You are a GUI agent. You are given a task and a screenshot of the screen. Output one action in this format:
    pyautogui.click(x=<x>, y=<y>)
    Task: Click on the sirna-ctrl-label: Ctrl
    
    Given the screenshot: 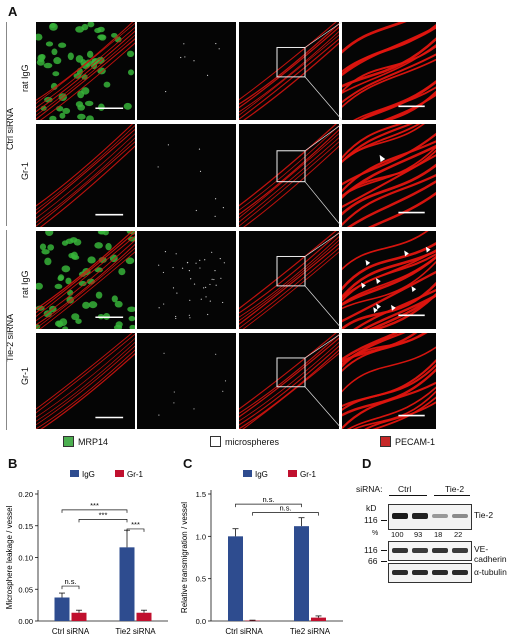 What is the action you would take?
    pyautogui.click(x=405, y=489)
    